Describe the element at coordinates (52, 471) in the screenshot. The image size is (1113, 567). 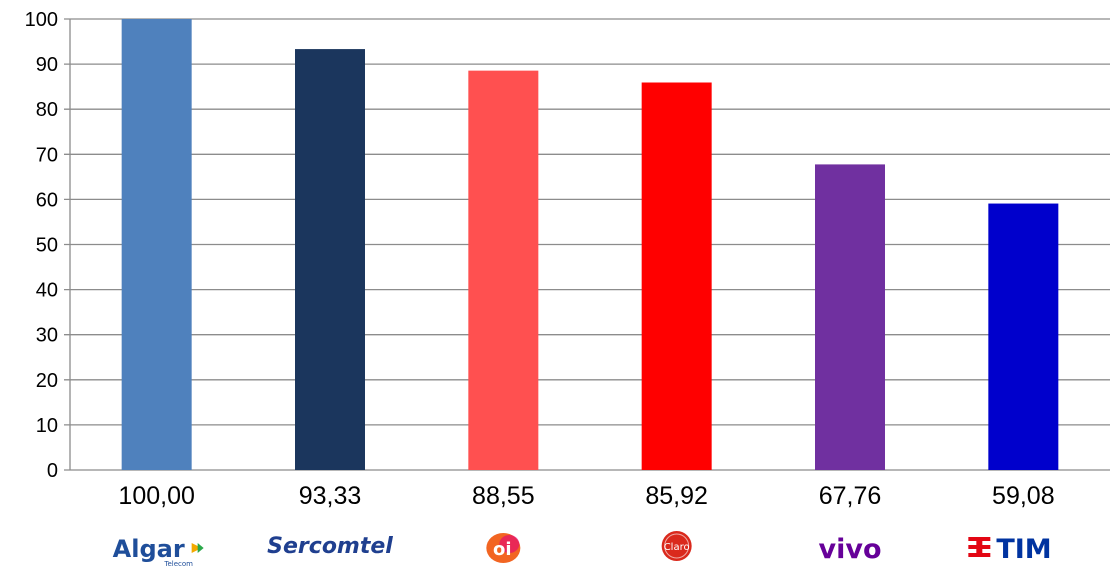
I see `y-tick-label: 0` at that location.